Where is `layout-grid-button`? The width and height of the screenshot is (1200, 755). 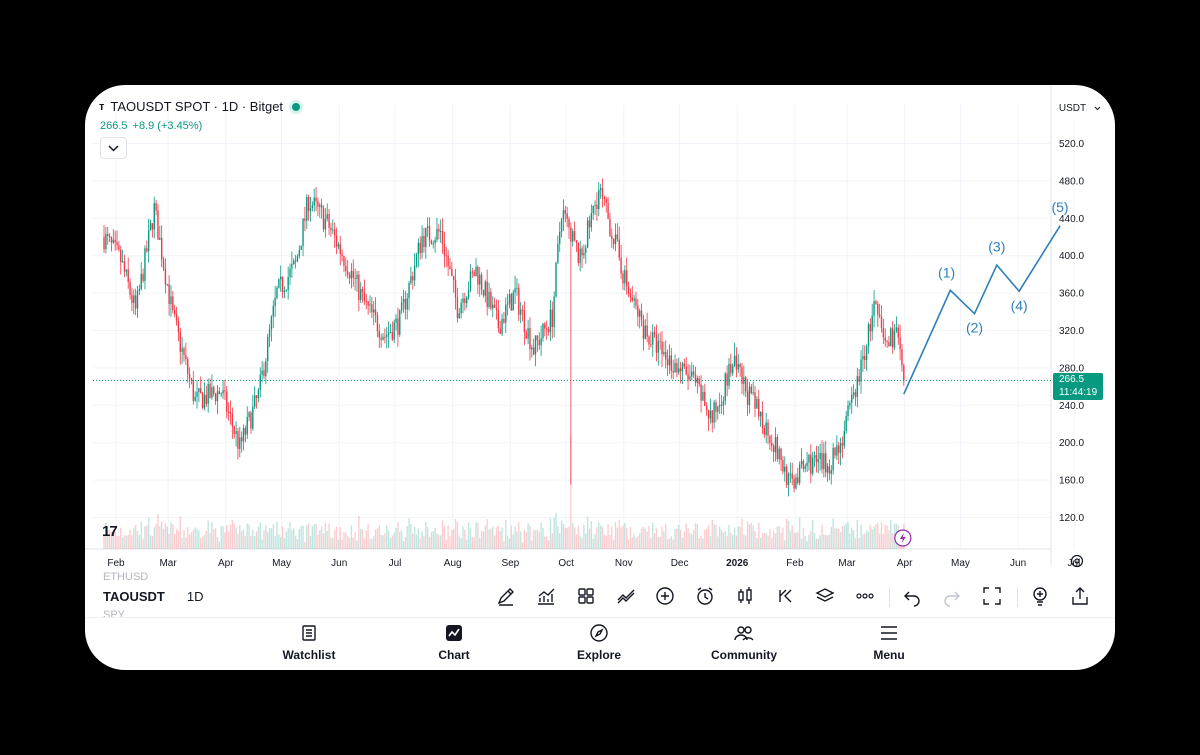 layout-grid-button is located at coordinates (586, 596).